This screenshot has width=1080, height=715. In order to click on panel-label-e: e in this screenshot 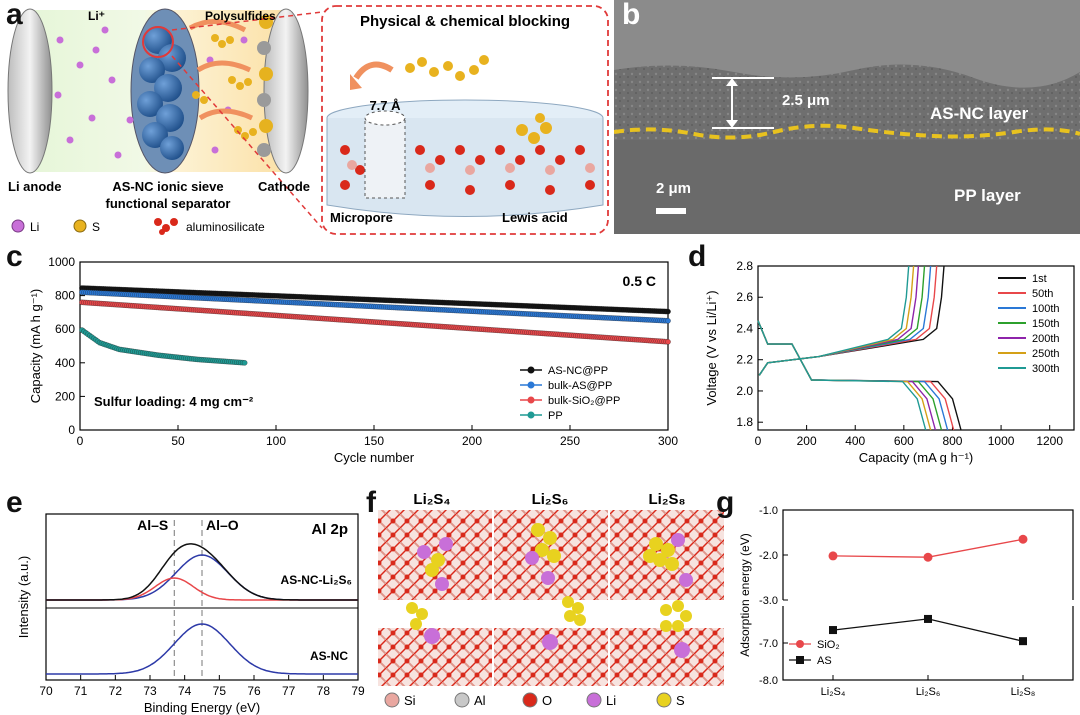, I will do `click(14, 502)`.